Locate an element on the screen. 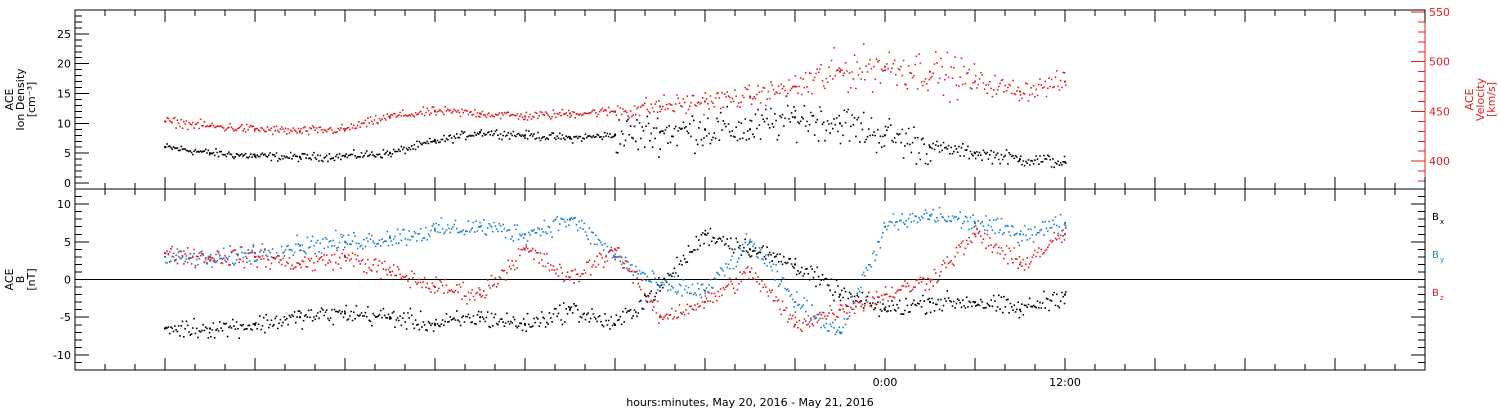 The image size is (1500, 410). top-left-tick-label: 5 is located at coordinates (67, 153).